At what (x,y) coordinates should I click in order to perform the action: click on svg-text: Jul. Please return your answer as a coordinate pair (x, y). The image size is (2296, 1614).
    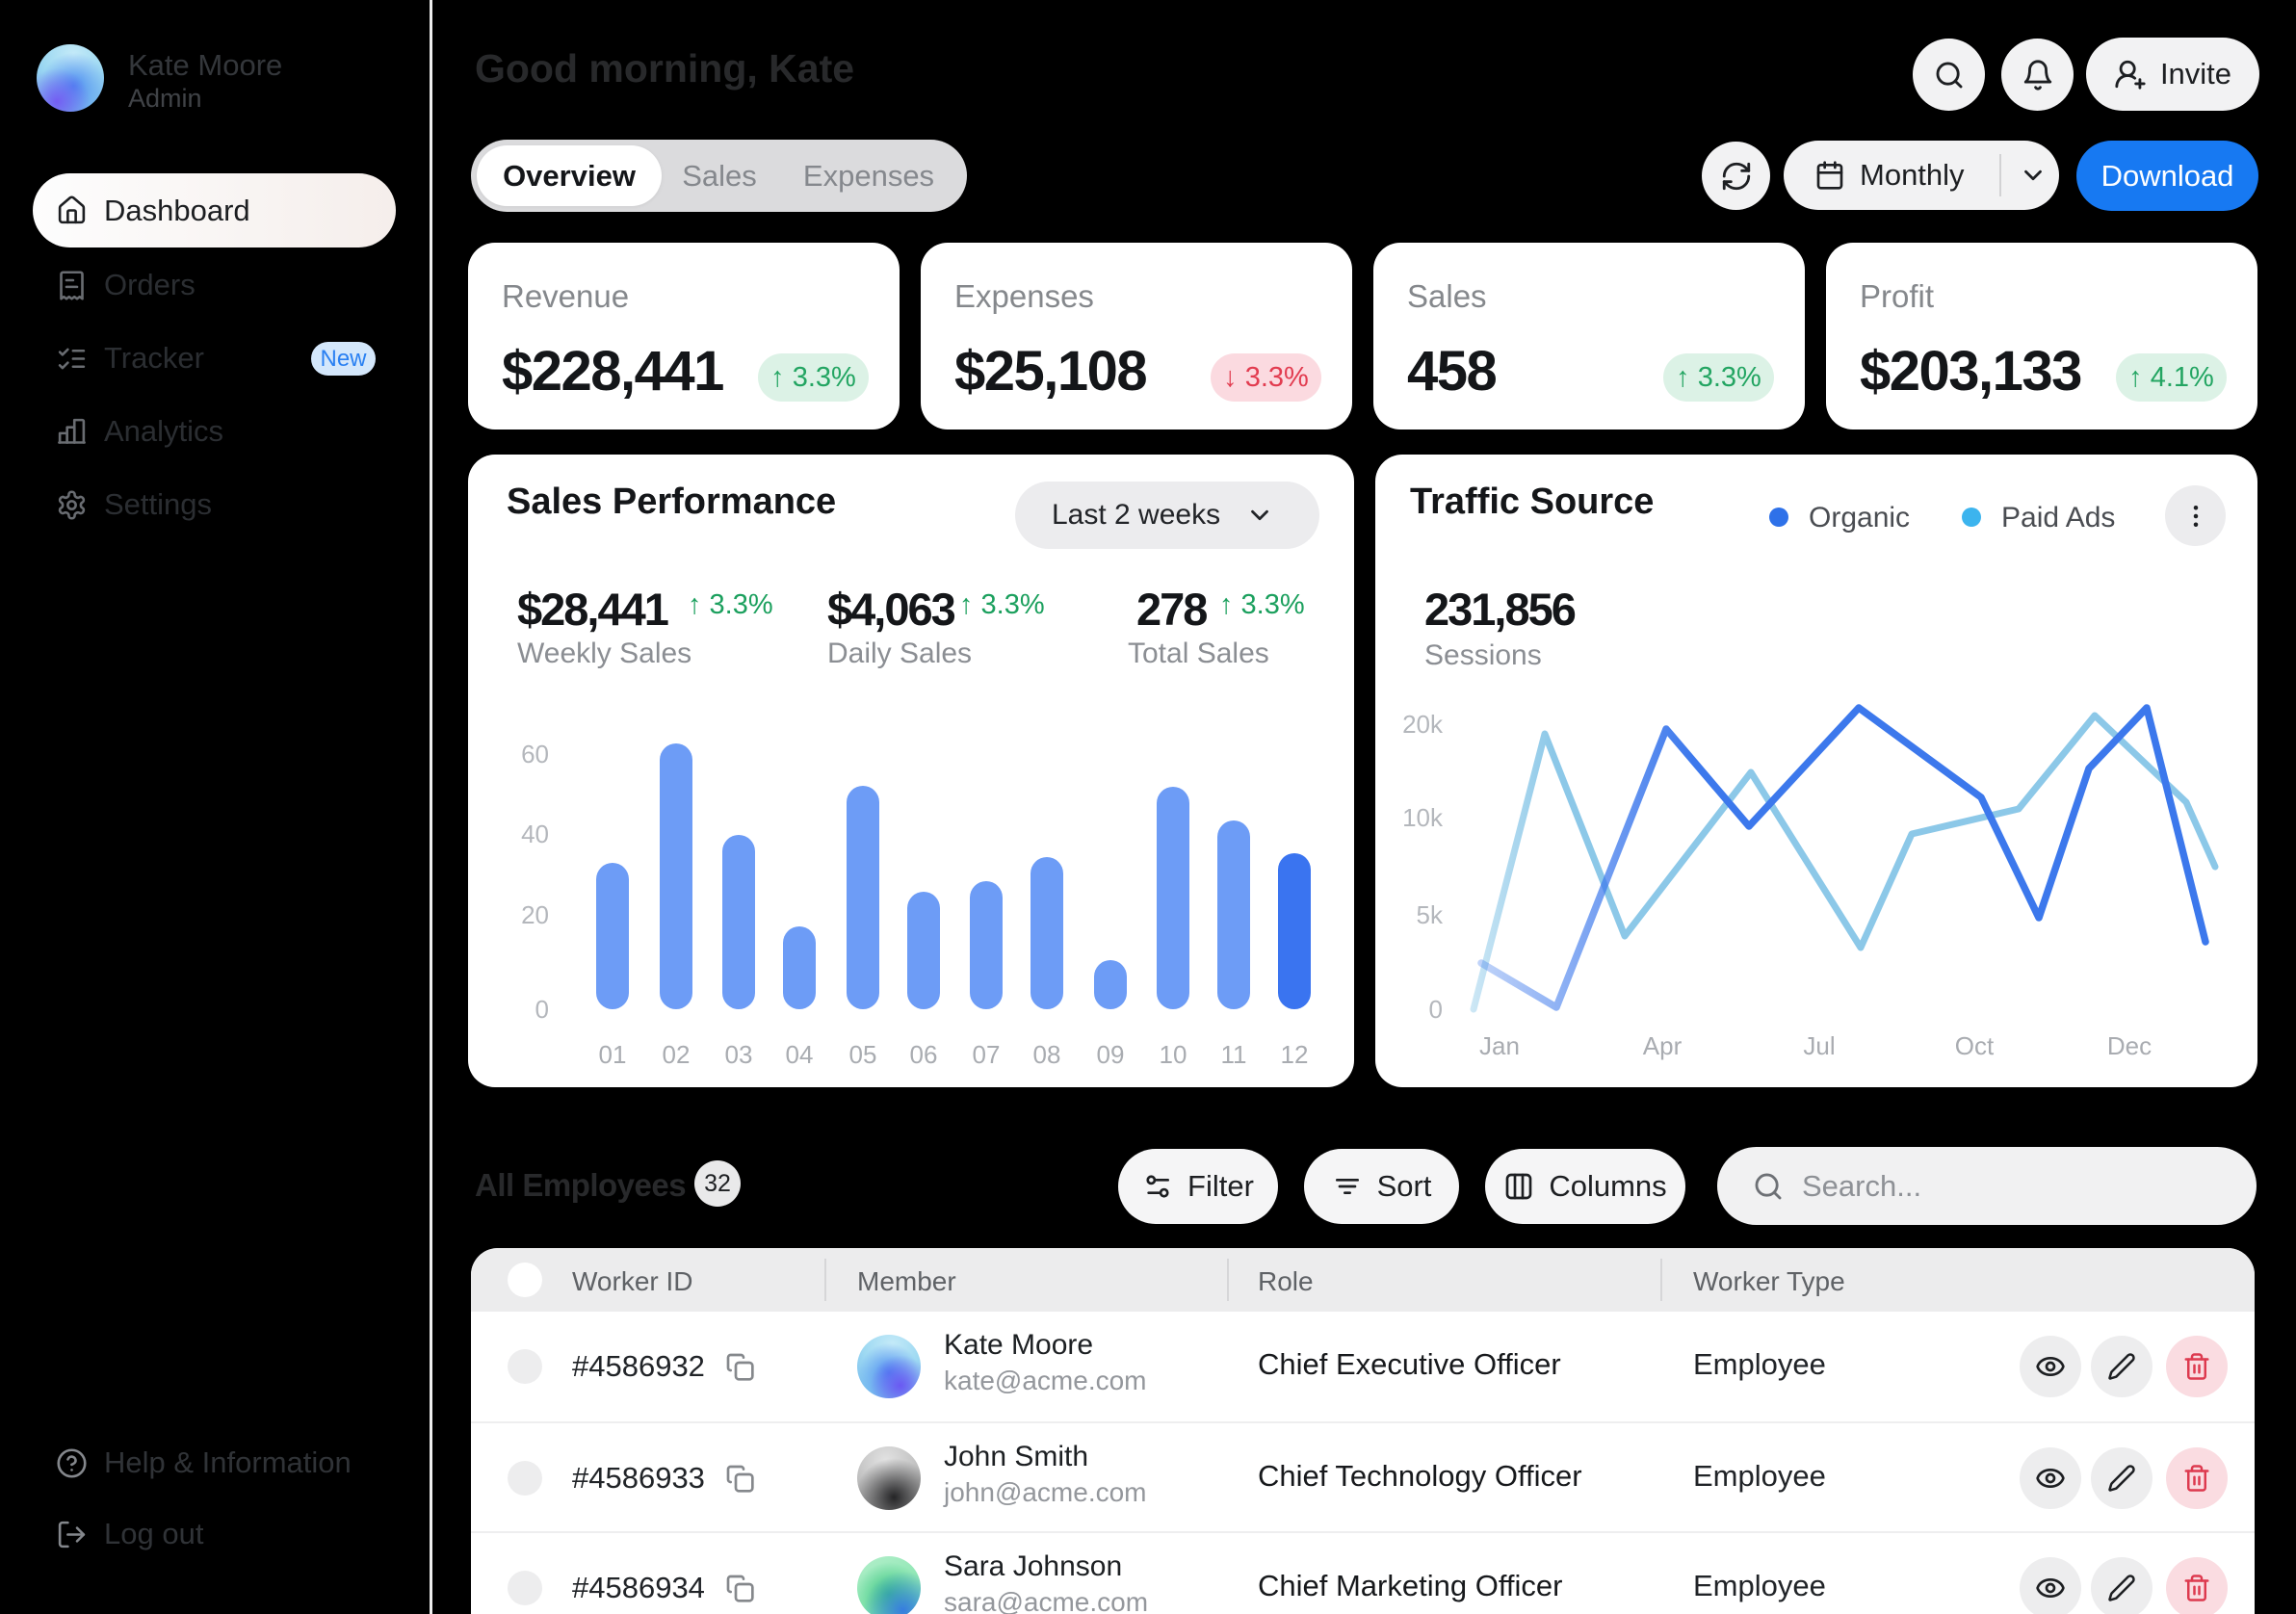
    Looking at the image, I should click on (1819, 1045).